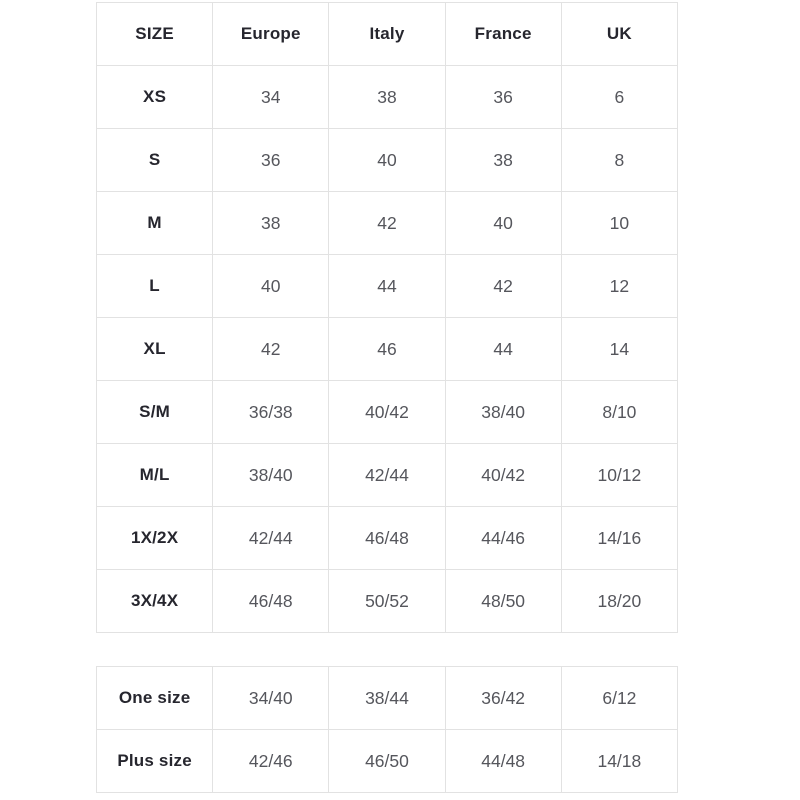 The image size is (800, 800). Describe the element at coordinates (154, 286) in the screenshot. I see `size-label-cell: L` at that location.